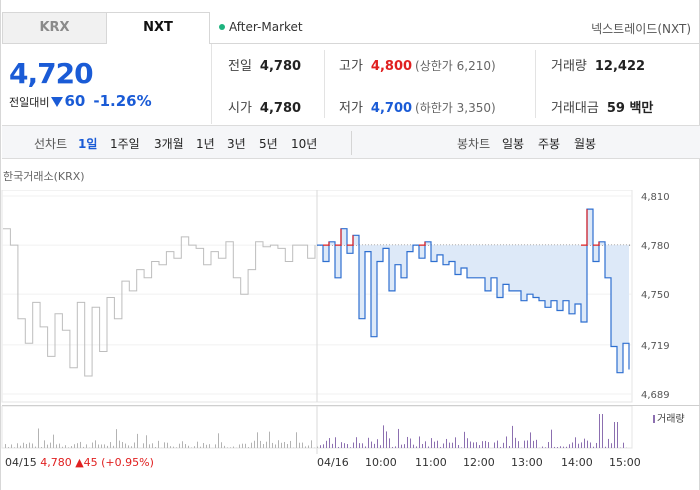  I want to click on nxt-link: 넥스트레이드(NXT), so click(641, 29).